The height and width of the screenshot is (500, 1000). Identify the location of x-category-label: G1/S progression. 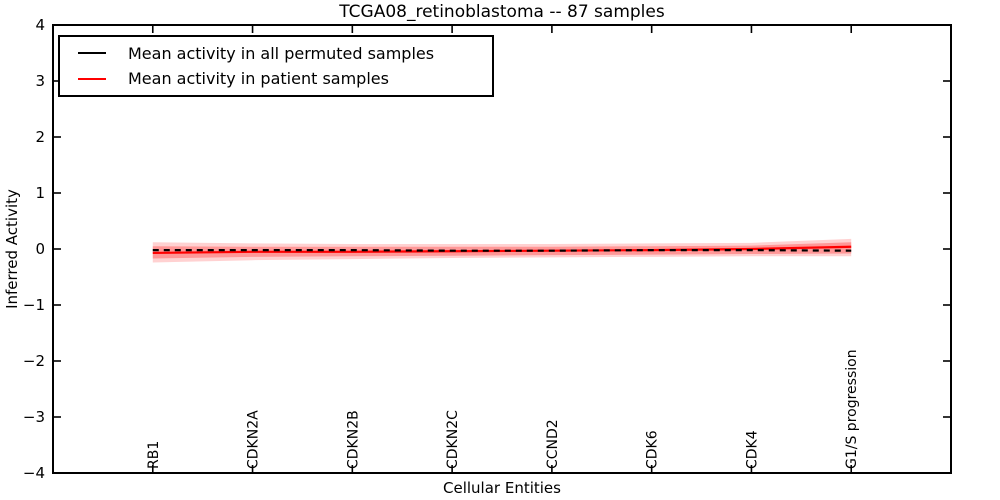
(852, 409).